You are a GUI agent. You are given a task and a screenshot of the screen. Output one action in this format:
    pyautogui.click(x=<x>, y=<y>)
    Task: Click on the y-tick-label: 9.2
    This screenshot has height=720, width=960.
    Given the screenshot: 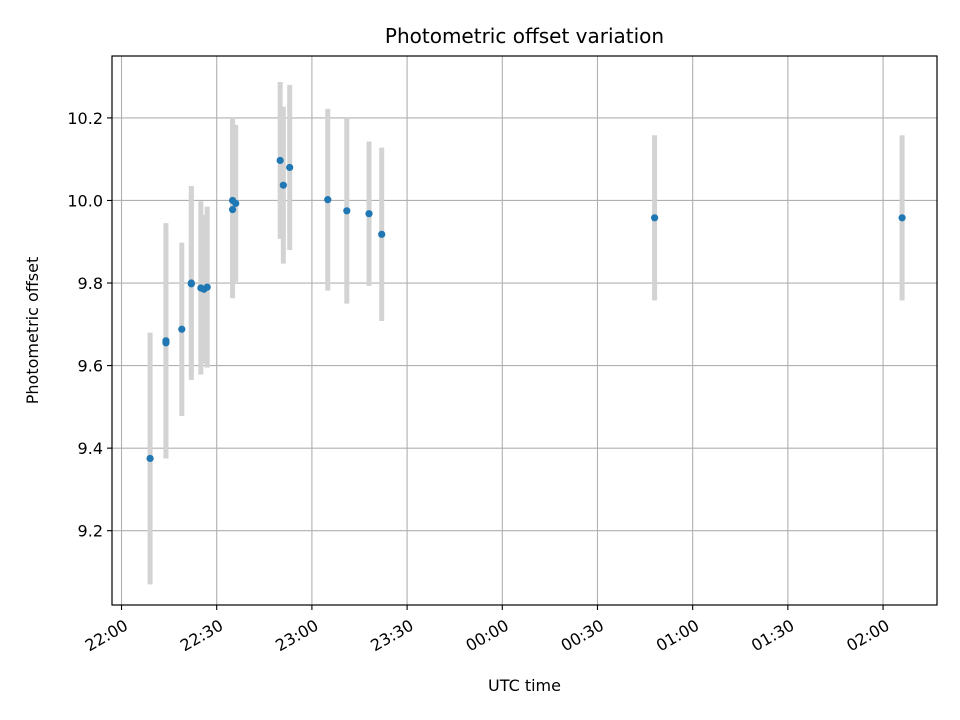 What is the action you would take?
    pyautogui.click(x=90, y=531)
    